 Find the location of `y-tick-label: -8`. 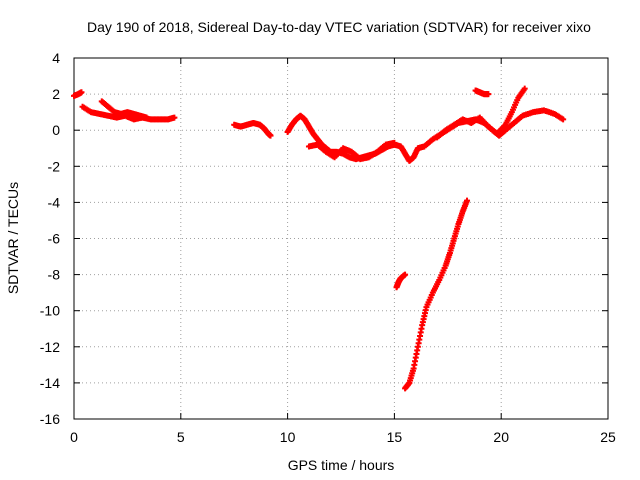

y-tick-label: -8 is located at coordinates (54, 275).